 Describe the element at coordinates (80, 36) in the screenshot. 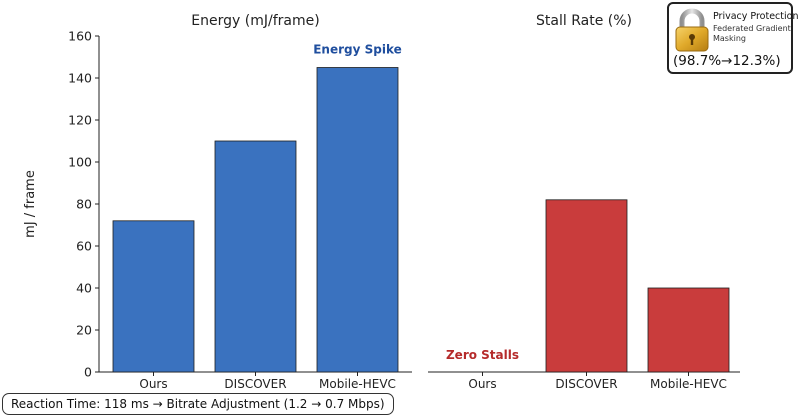

I see `y-tick-label: 160` at that location.